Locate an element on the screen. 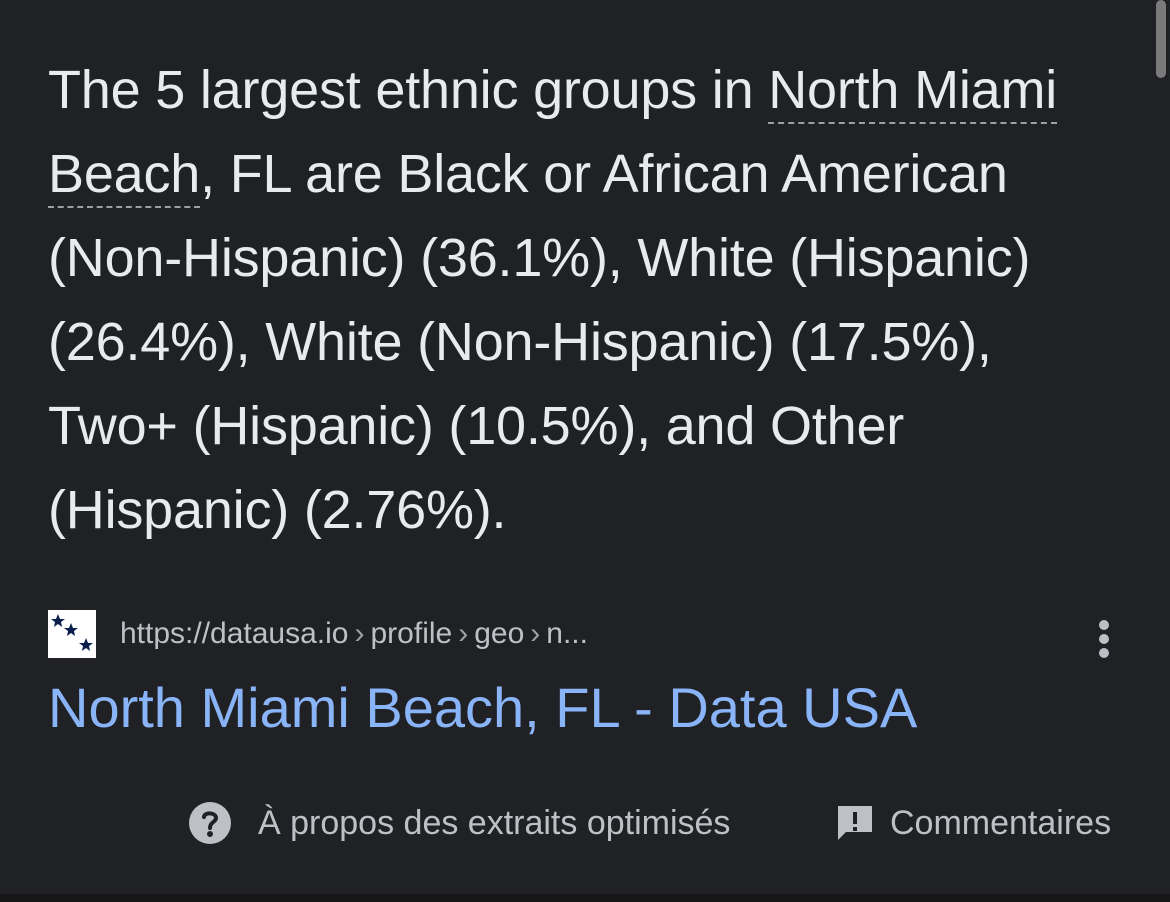 This screenshot has width=1170, height=902. about-featured-snippets-button: À propos des extraits optimisés is located at coordinates (459, 823).